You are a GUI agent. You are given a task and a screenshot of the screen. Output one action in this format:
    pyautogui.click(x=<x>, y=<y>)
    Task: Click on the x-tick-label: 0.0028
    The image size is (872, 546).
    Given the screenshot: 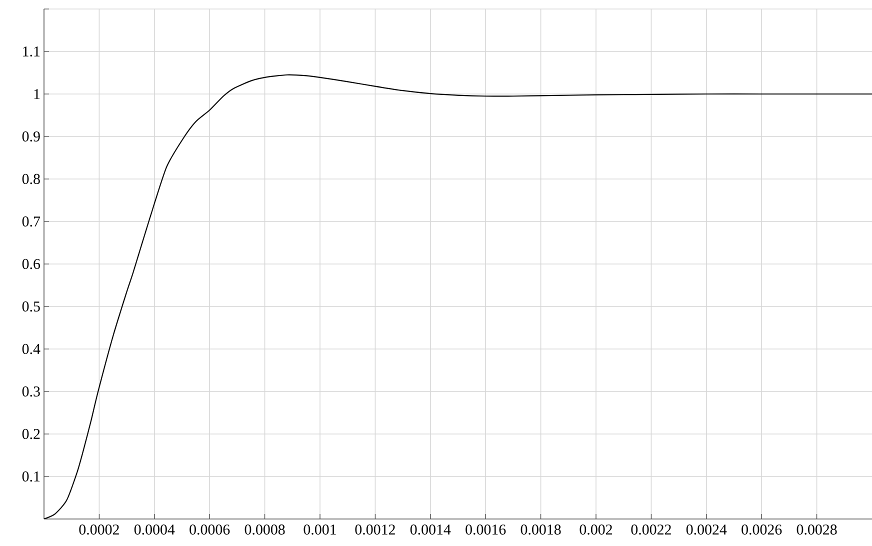 What is the action you would take?
    pyautogui.click(x=816, y=529)
    